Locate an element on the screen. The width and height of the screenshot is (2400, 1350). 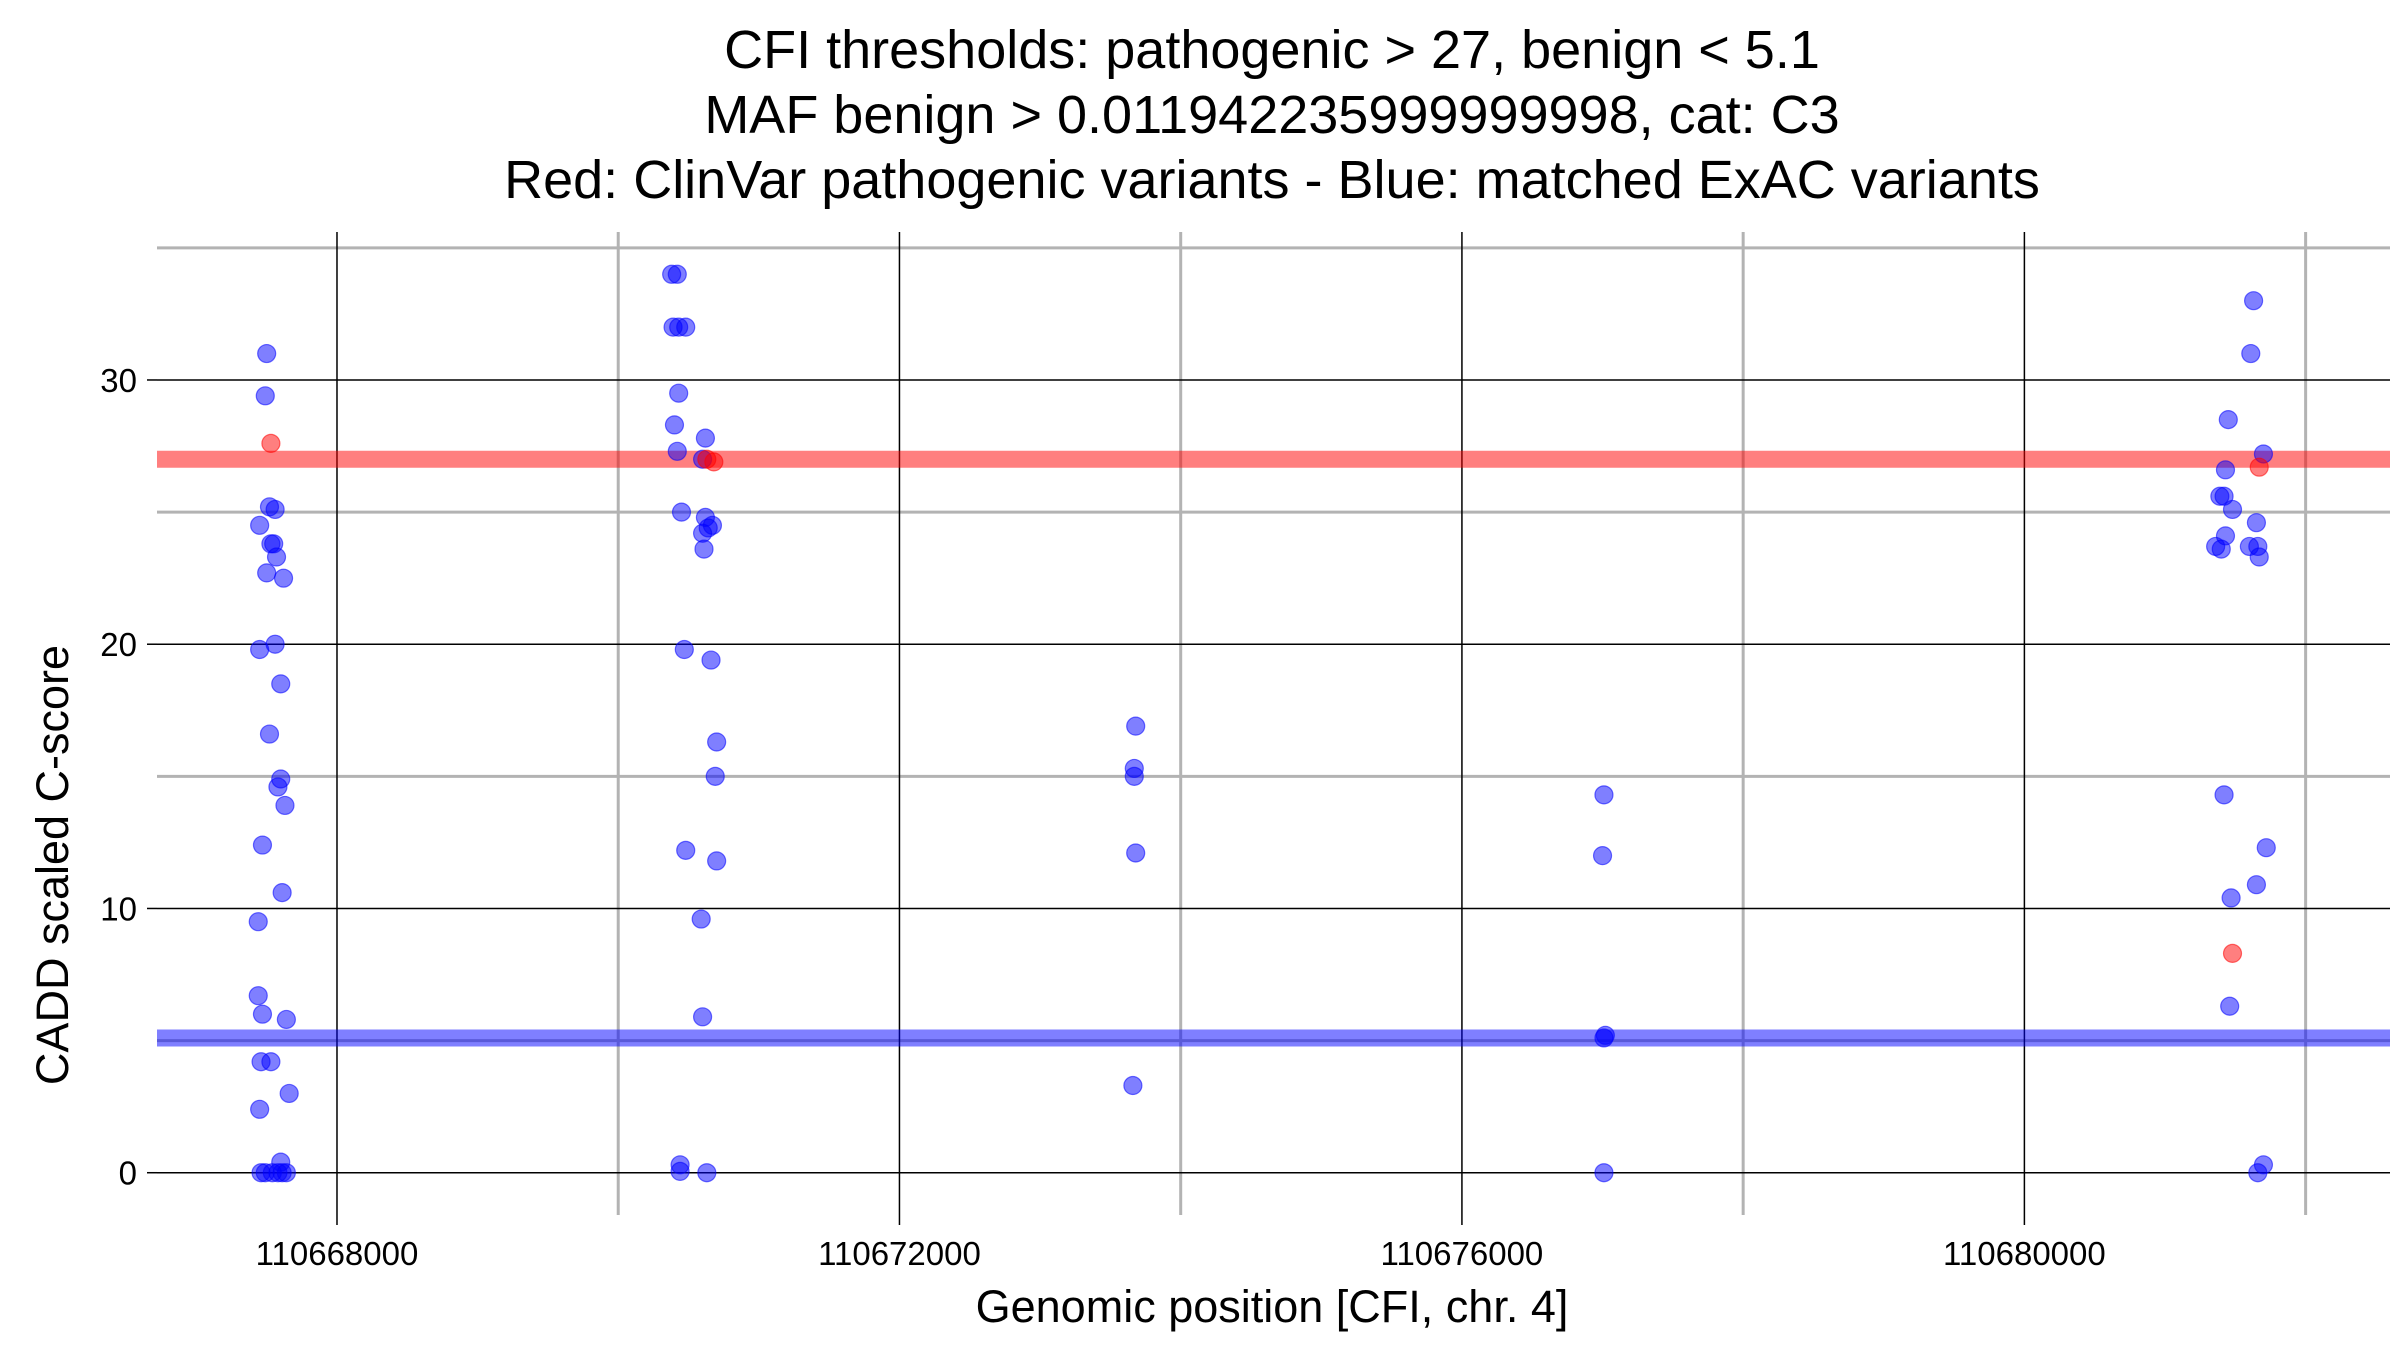
x-tick-label-1: 110672000 is located at coordinates (899, 1253).